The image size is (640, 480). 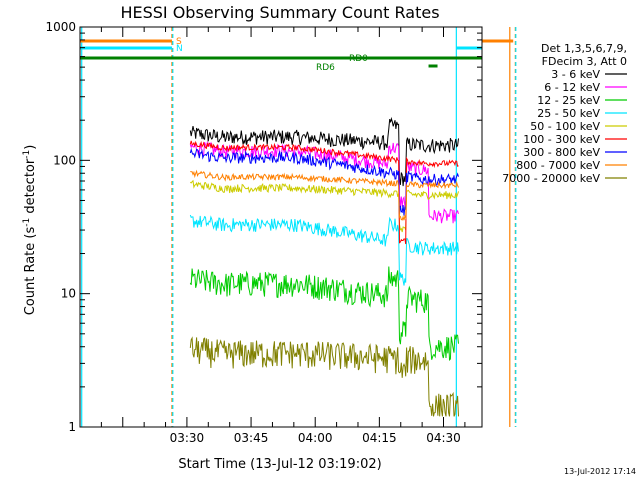 I want to click on chart-title: HESSI Observing Summary Count Rates, so click(x=279, y=12).